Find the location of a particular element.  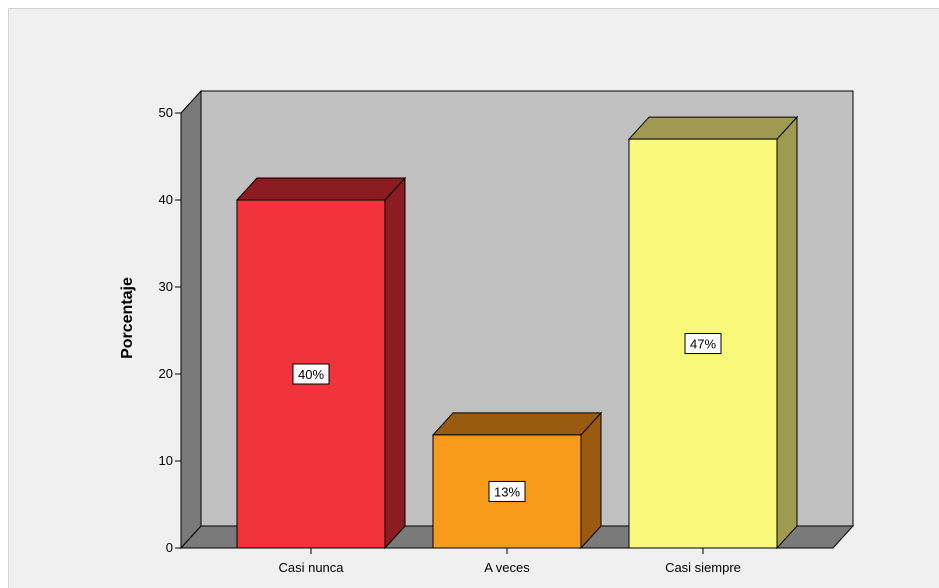

y-tick-label: 30 is located at coordinates (166, 286).